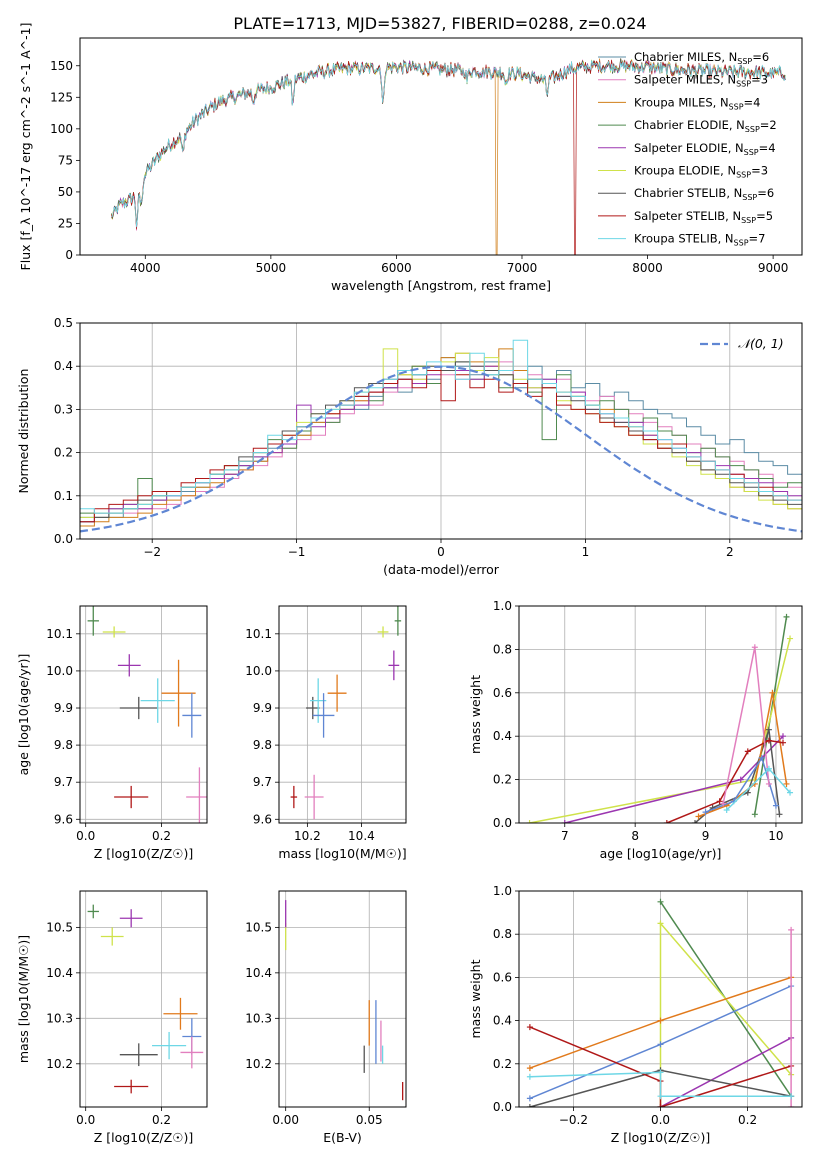  Describe the element at coordinates (59, 1018) in the screenshot. I see `y-tick-label: 10.3` at that location.